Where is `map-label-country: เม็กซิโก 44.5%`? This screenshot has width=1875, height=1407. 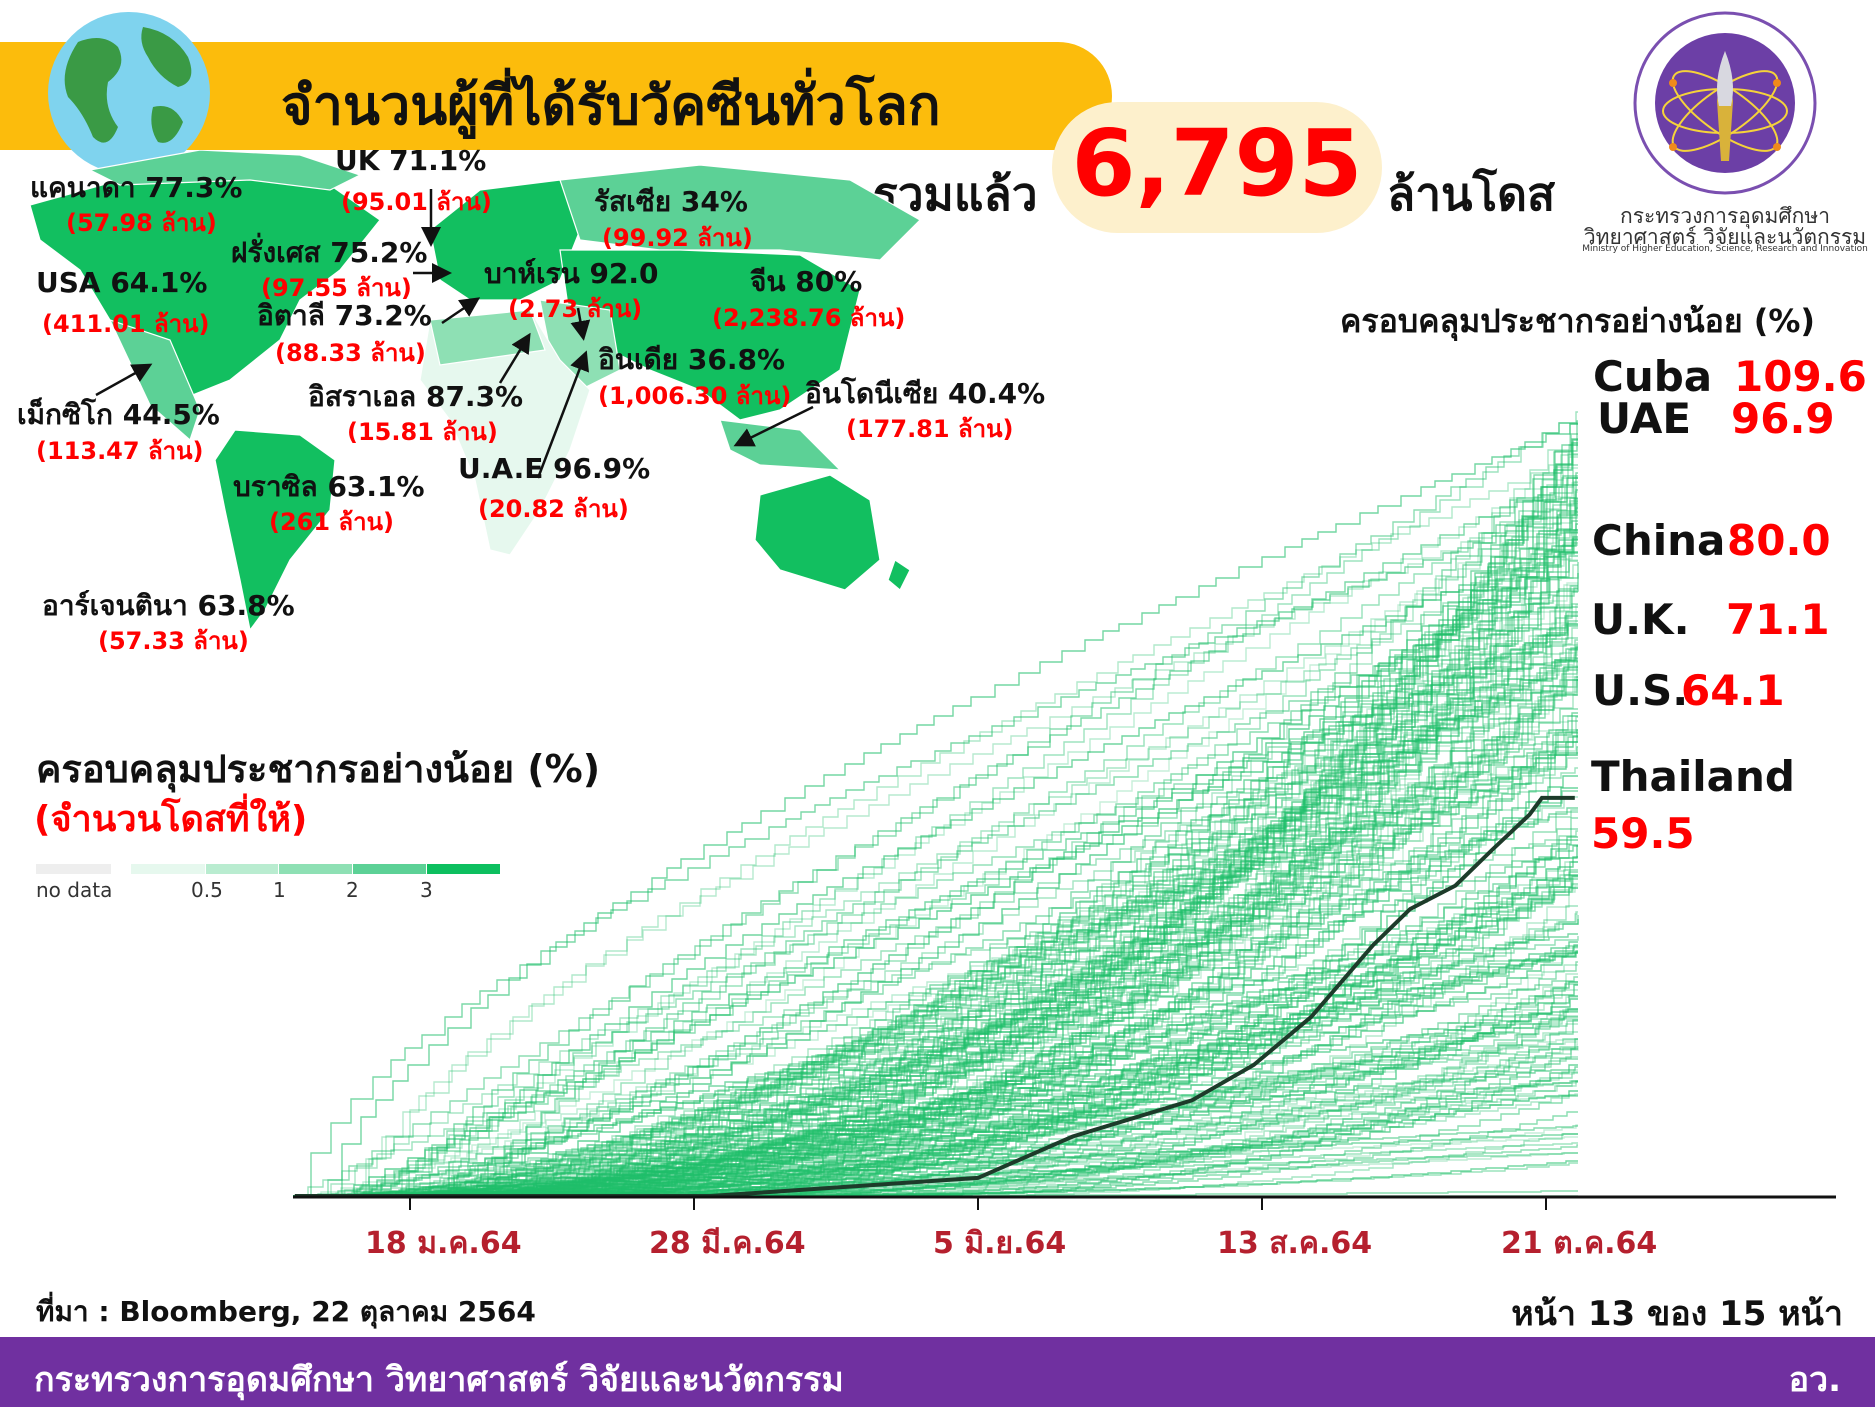 map-label-country: เม็กซิโก 44.5% is located at coordinates (118, 414).